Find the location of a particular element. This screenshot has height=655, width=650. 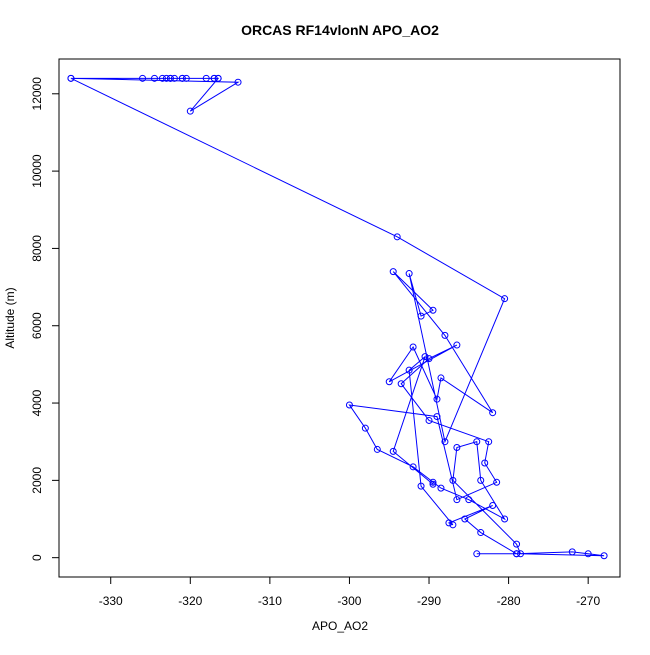

y-tick-label: 8000 is located at coordinates (37, 248).